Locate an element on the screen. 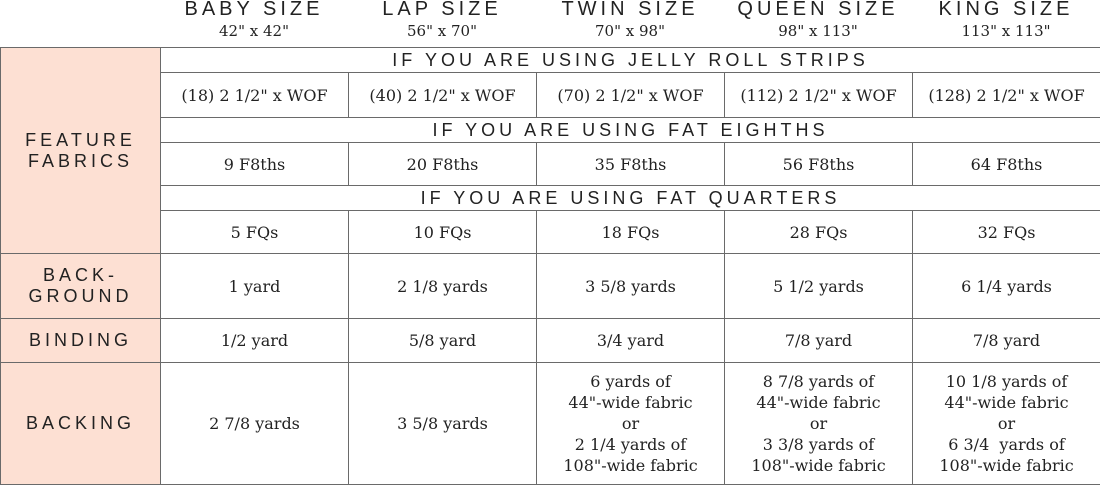  value-cell: 5 1/2 yards is located at coordinates (818, 286).